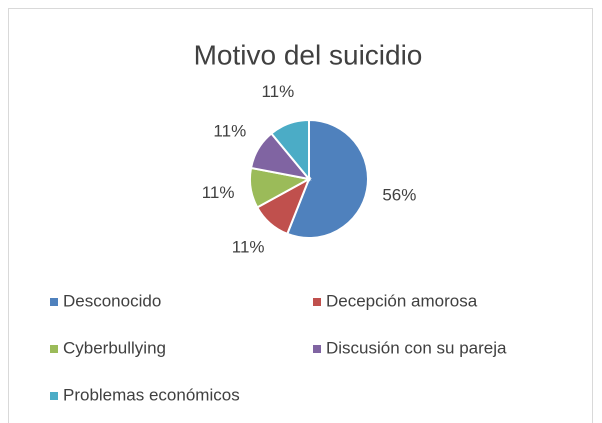 The image size is (602, 423). What do you see at coordinates (402, 300) in the screenshot?
I see `legend-label: Decepción amorosa` at bounding box center [402, 300].